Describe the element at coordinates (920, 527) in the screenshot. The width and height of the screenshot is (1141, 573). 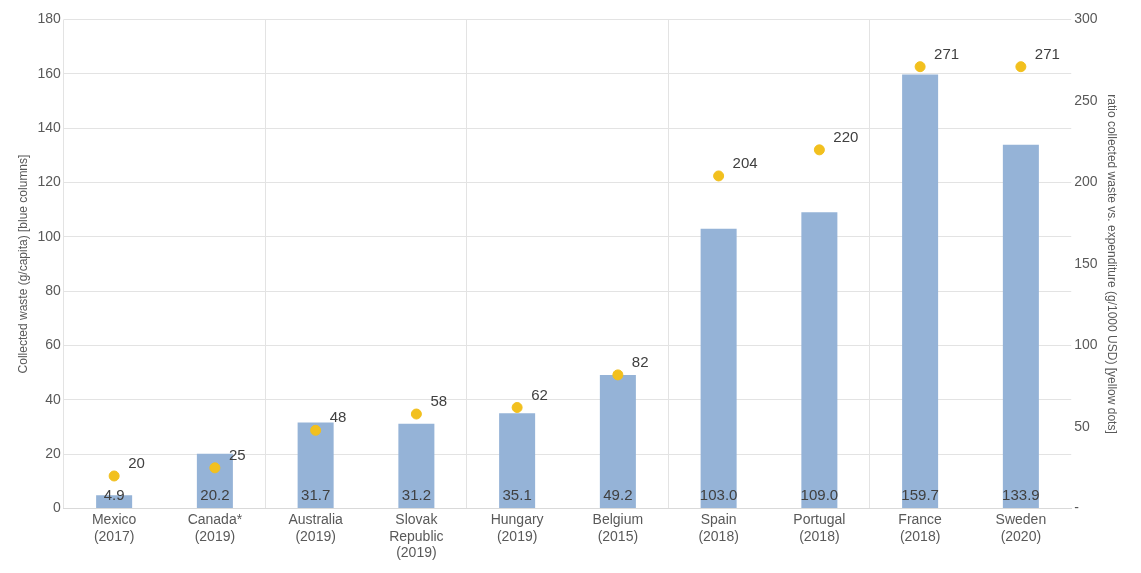
I see `x-tick-label: France (2018)` at that location.